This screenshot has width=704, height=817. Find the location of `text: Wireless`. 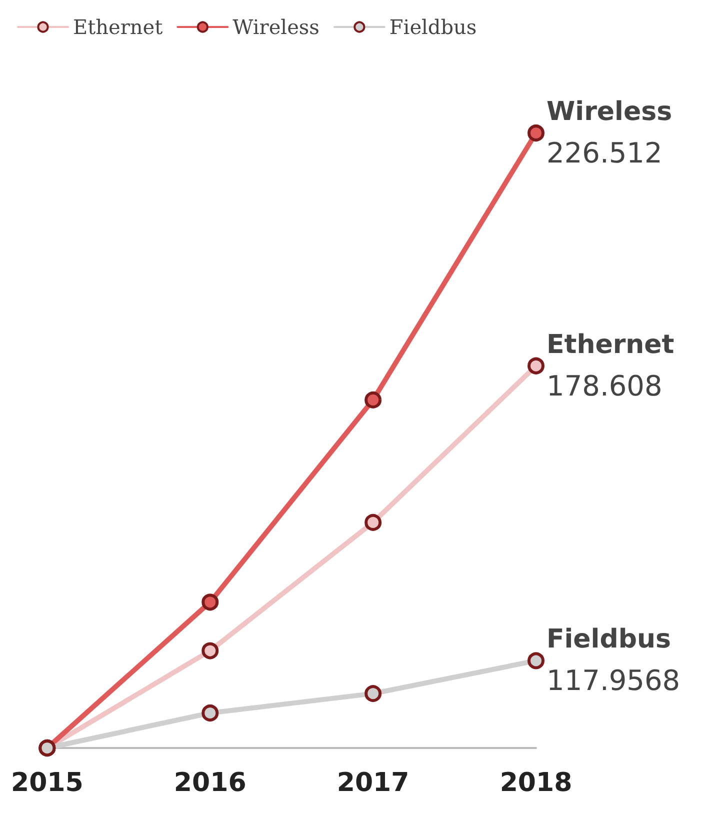

text: Wireless is located at coordinates (609, 112).